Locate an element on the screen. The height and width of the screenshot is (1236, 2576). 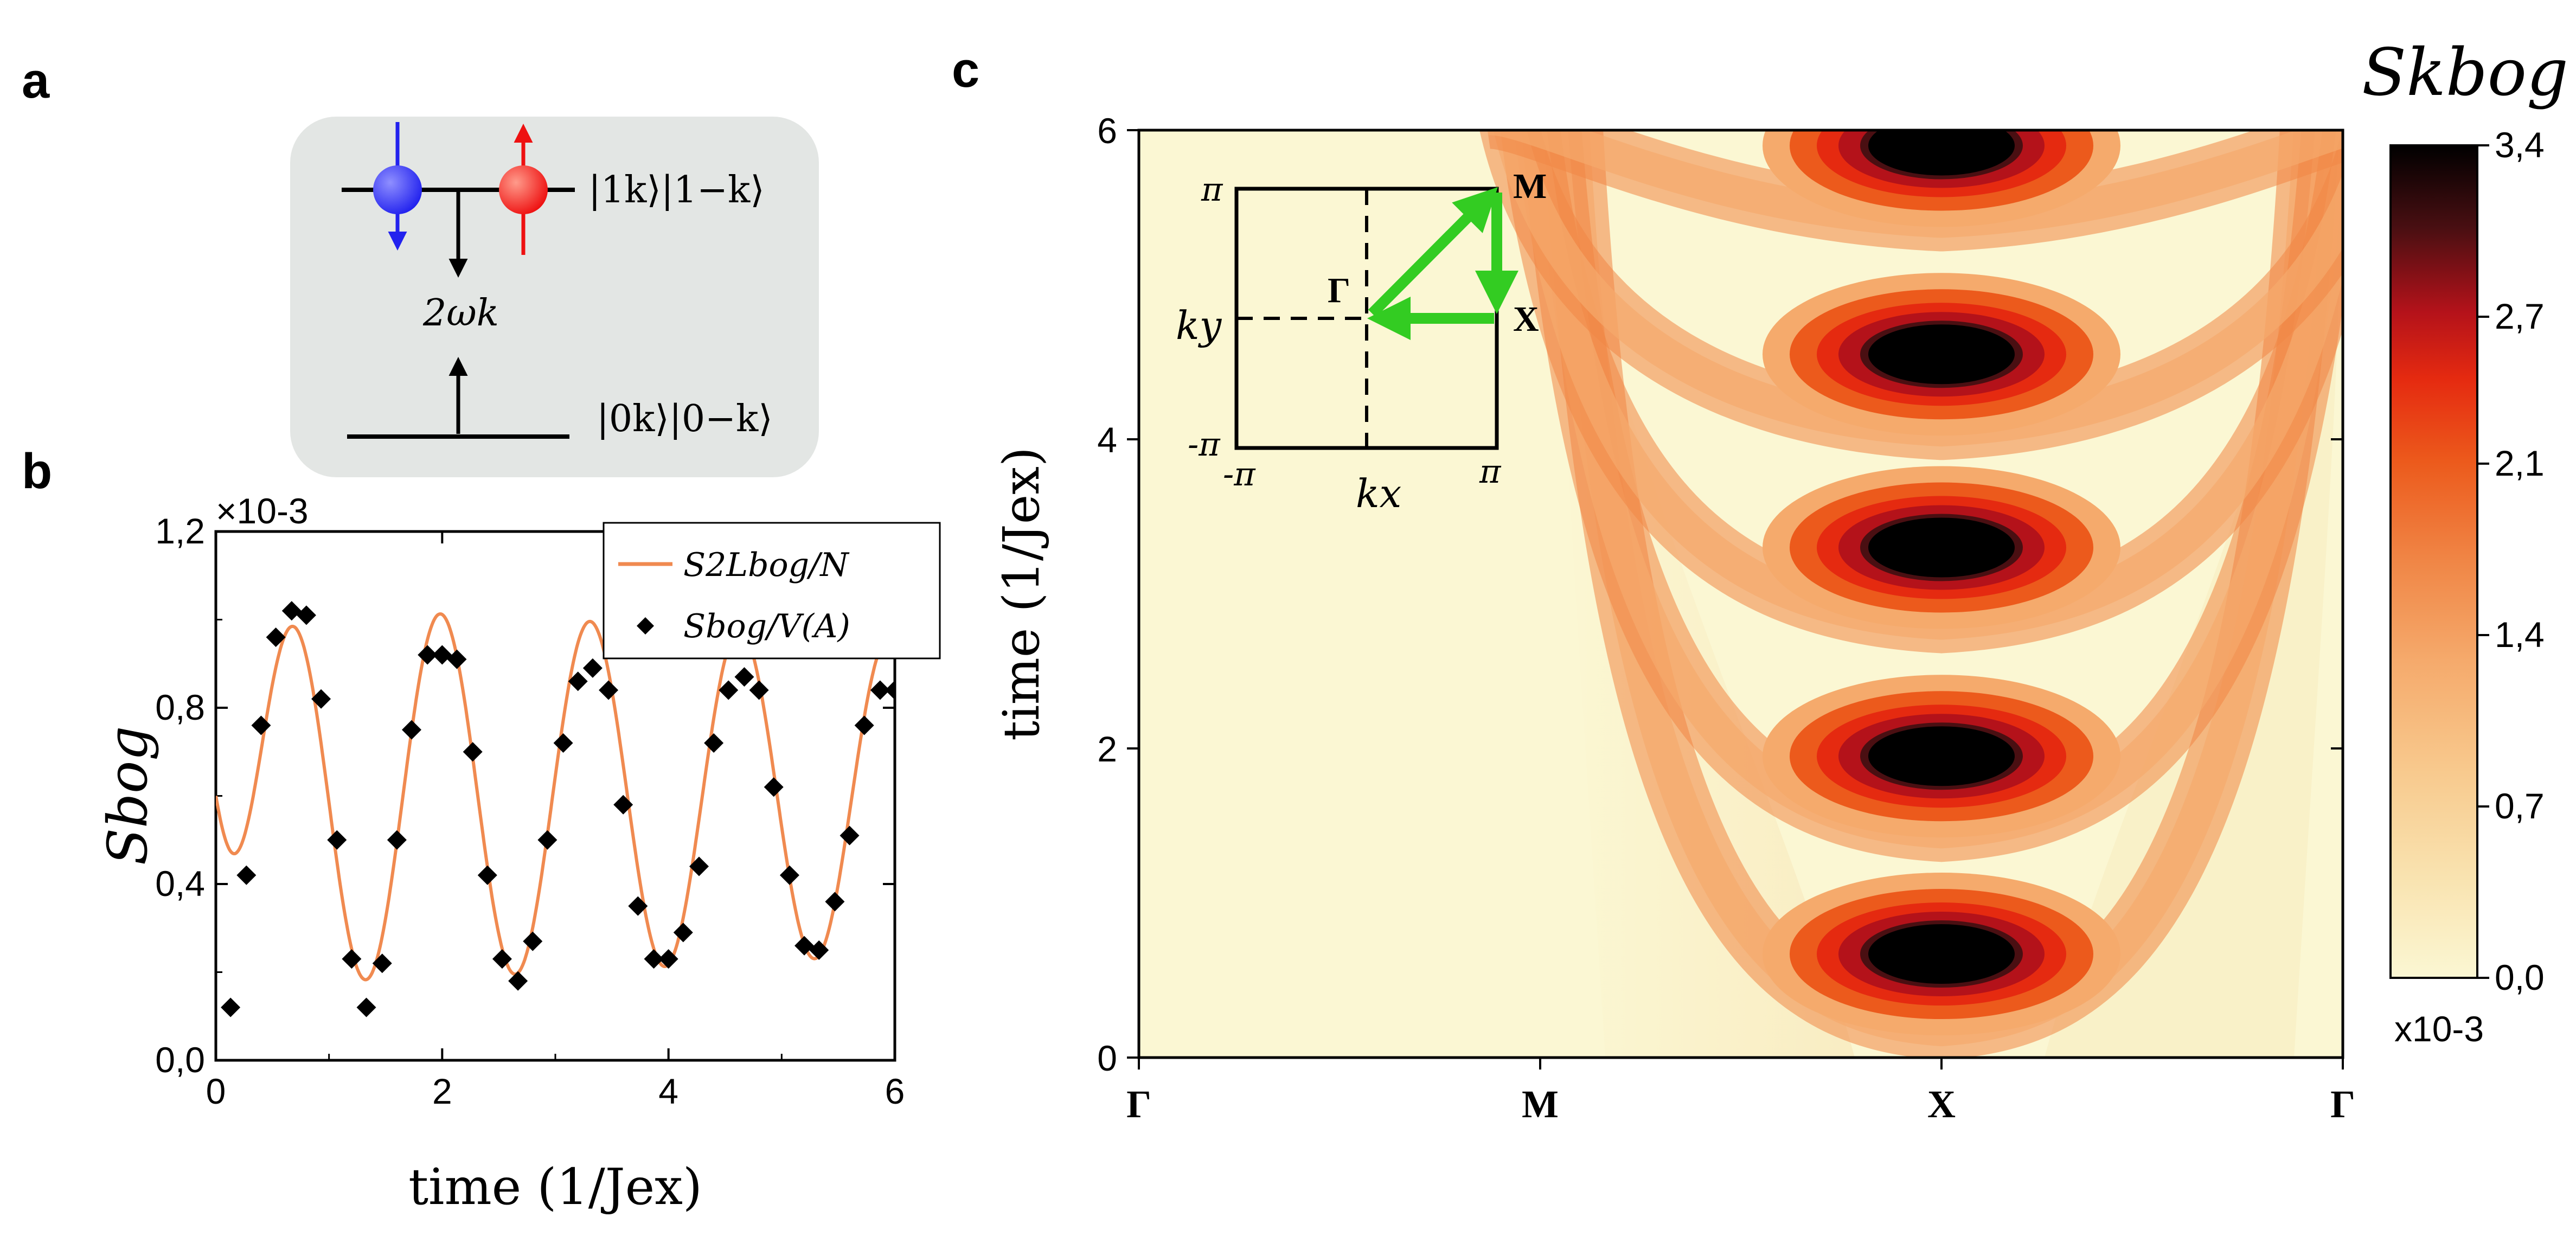
b-ticks: 0 2 4 6 0,0 0,4 0,8 1,2 is located at coordinates (530, 811).